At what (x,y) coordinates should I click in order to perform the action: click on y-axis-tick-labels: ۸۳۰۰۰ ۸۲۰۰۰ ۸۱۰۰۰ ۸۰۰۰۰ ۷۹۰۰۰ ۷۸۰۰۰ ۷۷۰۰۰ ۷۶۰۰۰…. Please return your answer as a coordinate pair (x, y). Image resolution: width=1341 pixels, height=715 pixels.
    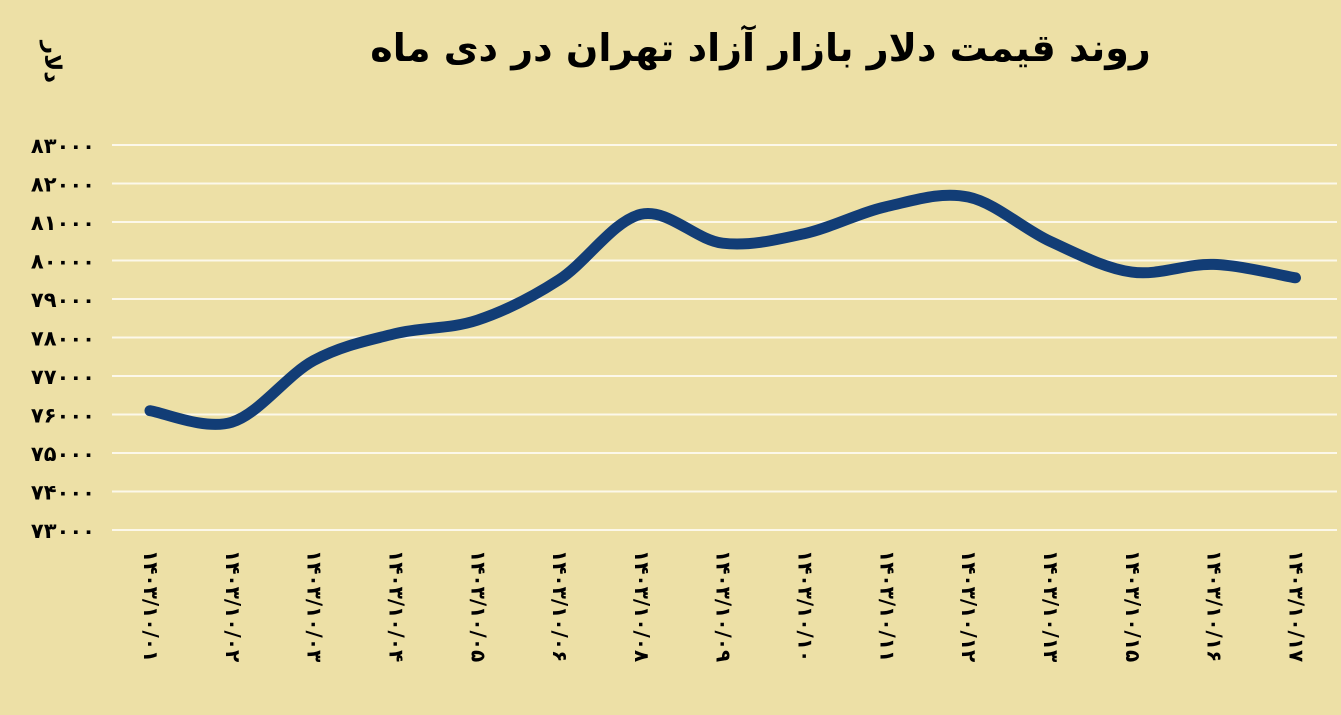
    Looking at the image, I should click on (63, 338).